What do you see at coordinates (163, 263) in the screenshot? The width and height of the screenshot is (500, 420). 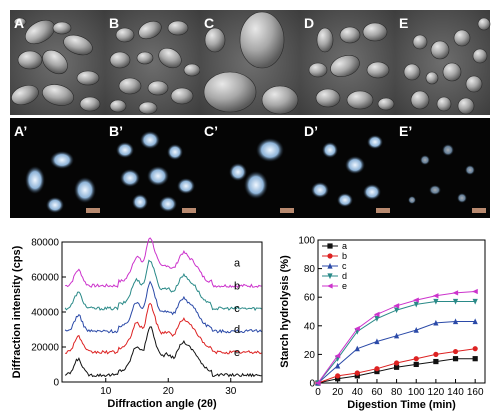 I see `xrd-series-a` at bounding box center [163, 263].